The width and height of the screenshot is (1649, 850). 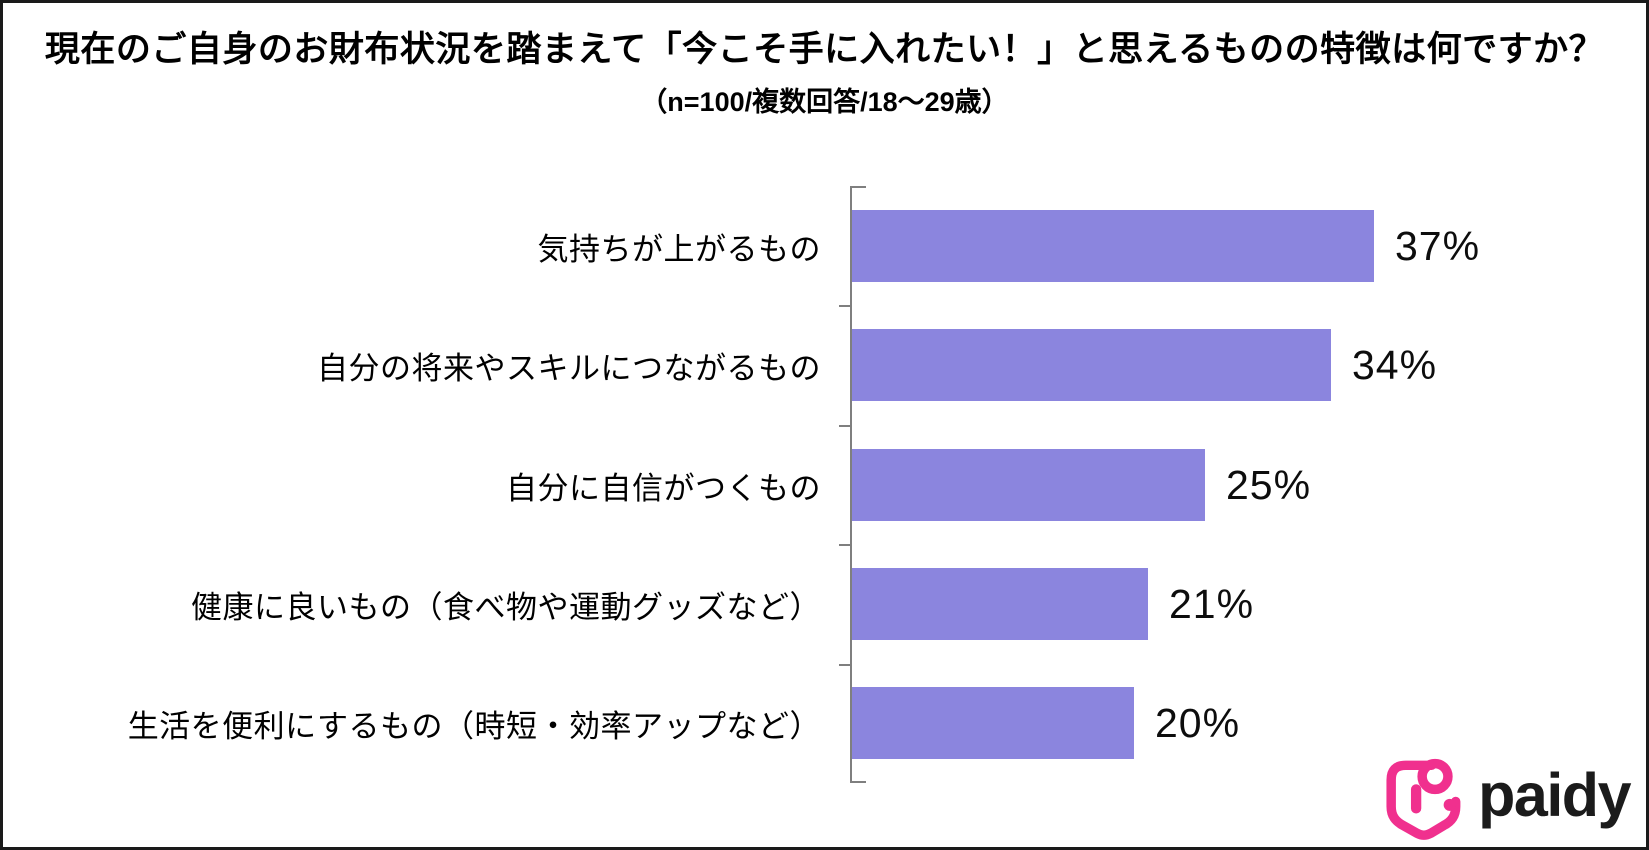 What do you see at coordinates (663, 488) in the screenshot?
I see `category-label: 自分に自信がつくもの` at bounding box center [663, 488].